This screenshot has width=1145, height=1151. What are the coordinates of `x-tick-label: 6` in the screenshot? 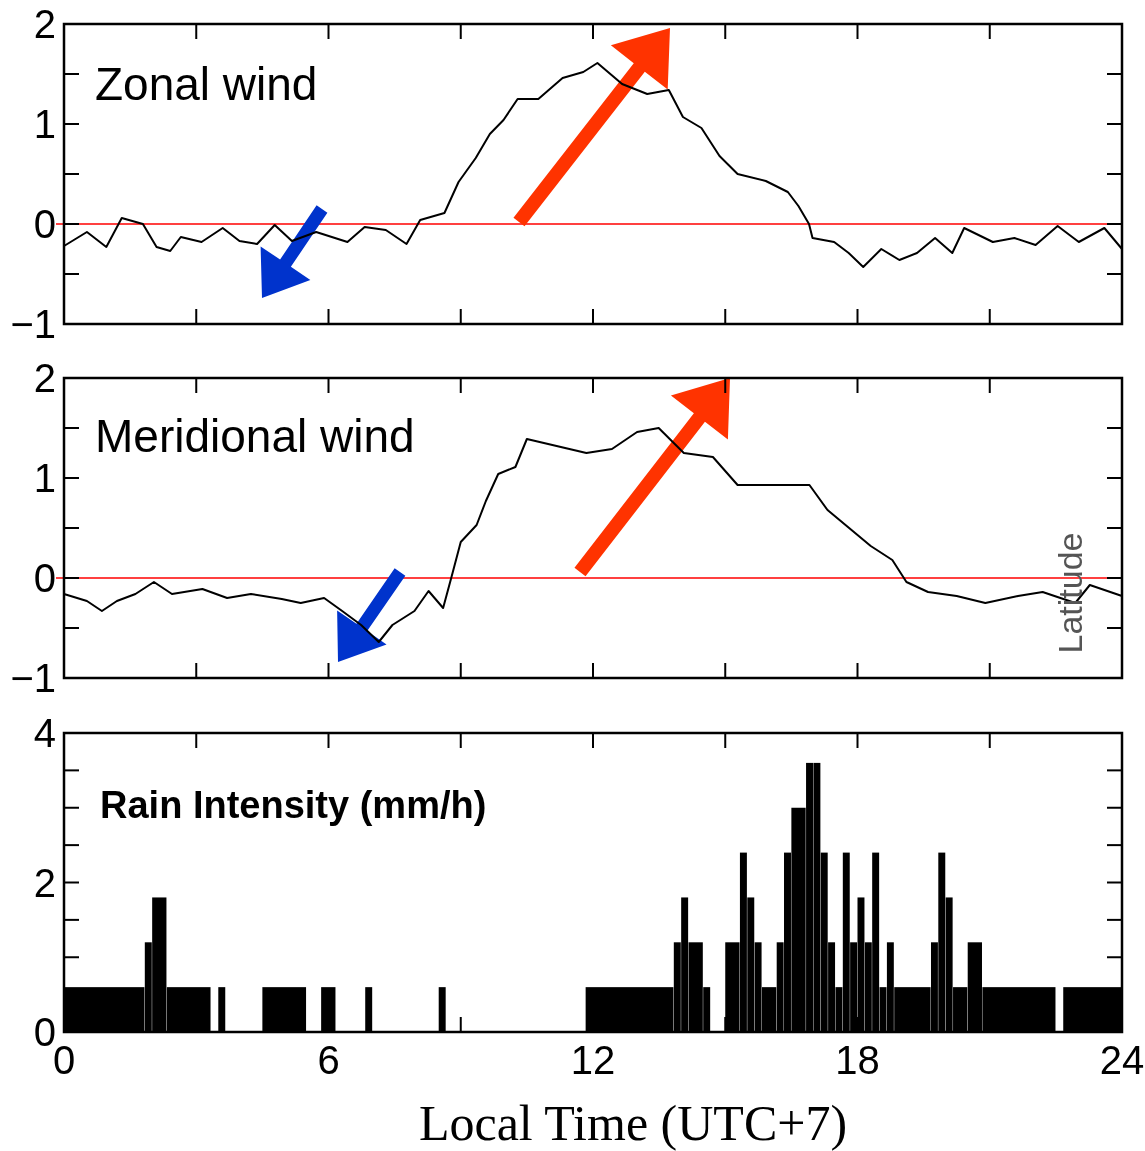 It's located at (328, 1060).